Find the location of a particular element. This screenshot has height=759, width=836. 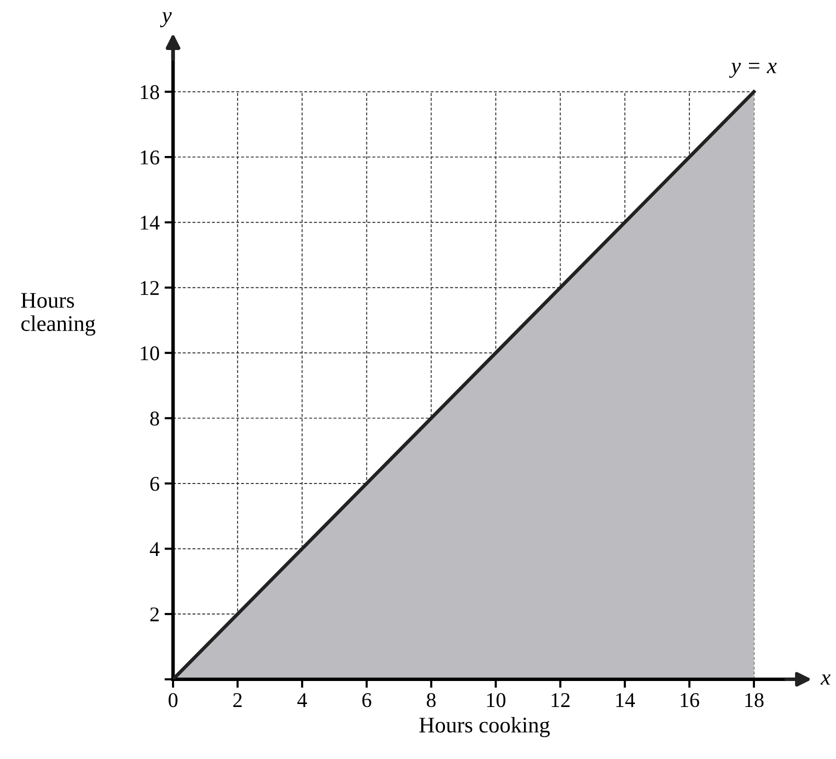

y-axis-title: Hours cleaning is located at coordinates (58, 314).